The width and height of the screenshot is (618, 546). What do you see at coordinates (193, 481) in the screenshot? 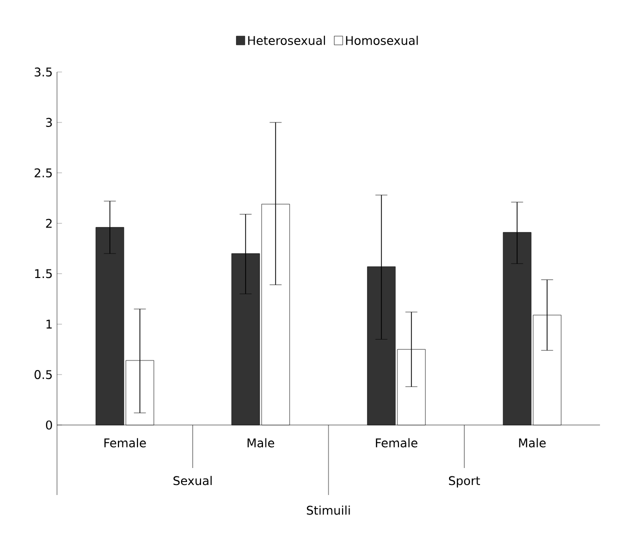
I see `text: Sexual` at bounding box center [193, 481].